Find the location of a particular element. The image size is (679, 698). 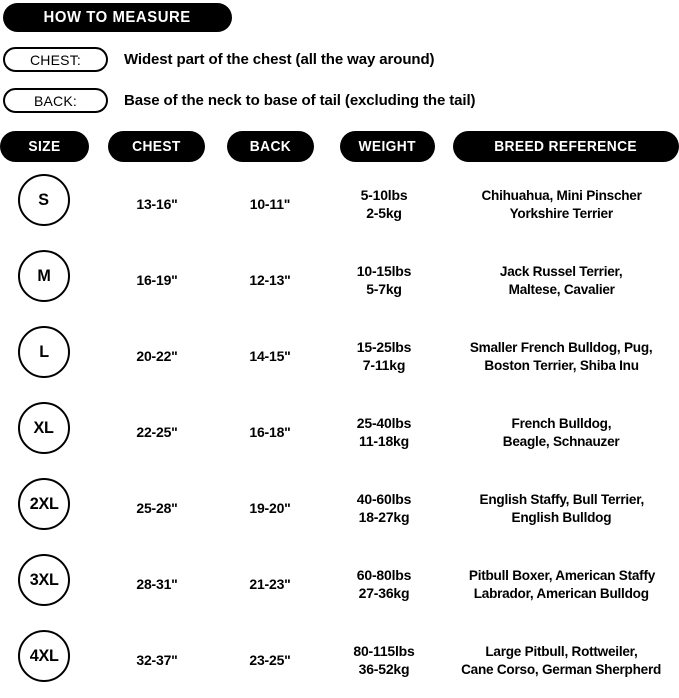

size-badge: XL is located at coordinates (44, 428).